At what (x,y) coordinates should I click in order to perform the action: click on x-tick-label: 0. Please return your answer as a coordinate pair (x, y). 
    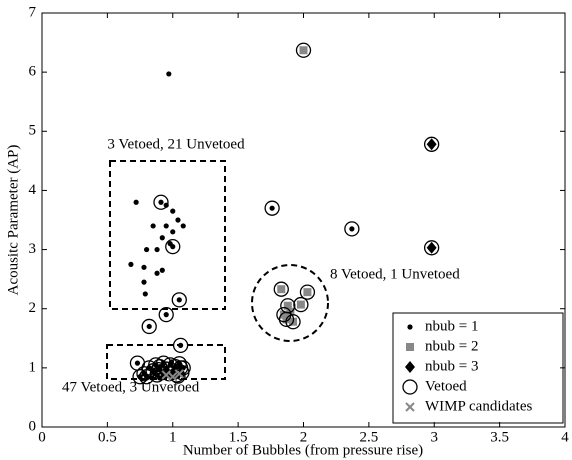
    Looking at the image, I should click on (42, 437).